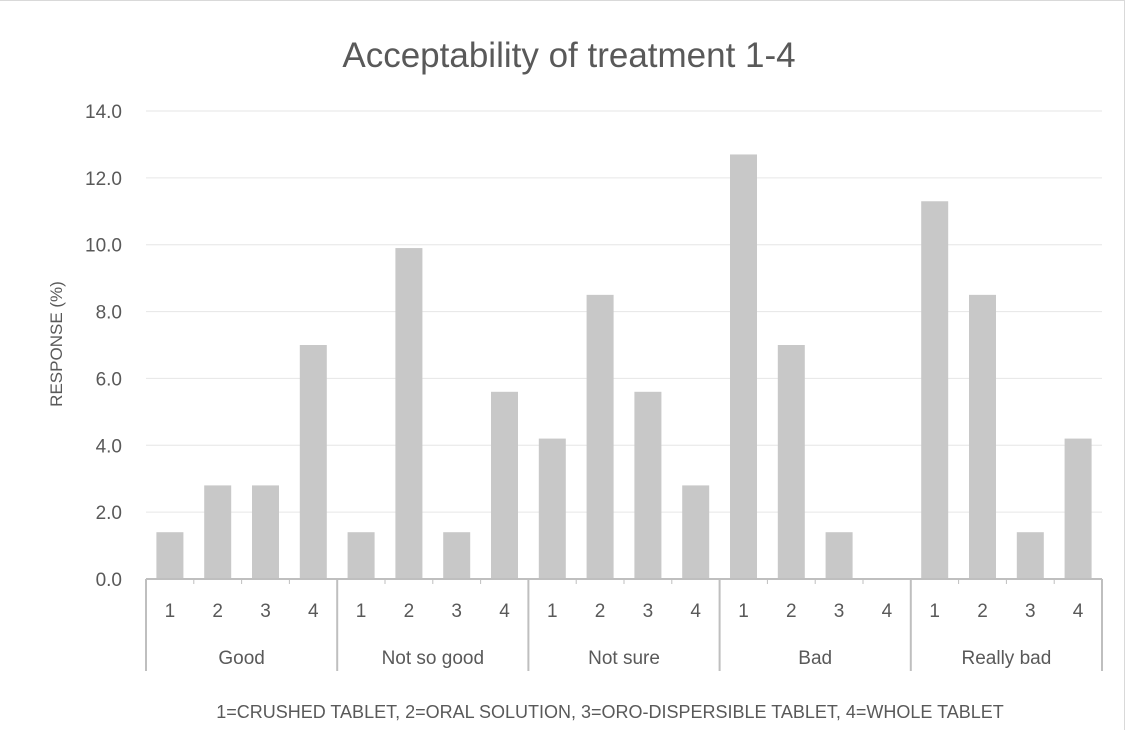 The image size is (1125, 730). Describe the element at coordinates (624, 658) in the screenshot. I see `x-group-label: Not sure` at that location.